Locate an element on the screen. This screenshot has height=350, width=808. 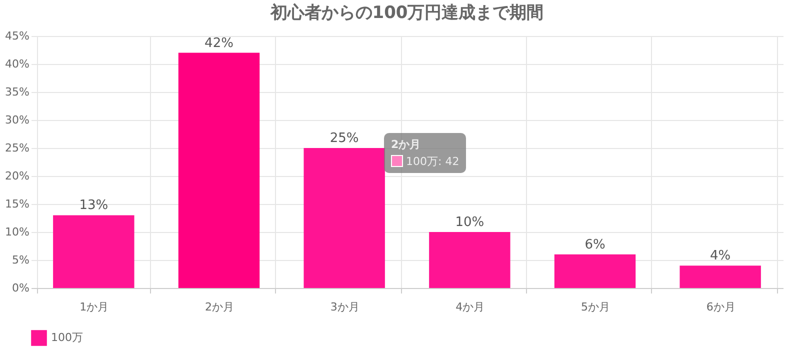
y-tick-label: 25% is located at coordinates (17, 148).